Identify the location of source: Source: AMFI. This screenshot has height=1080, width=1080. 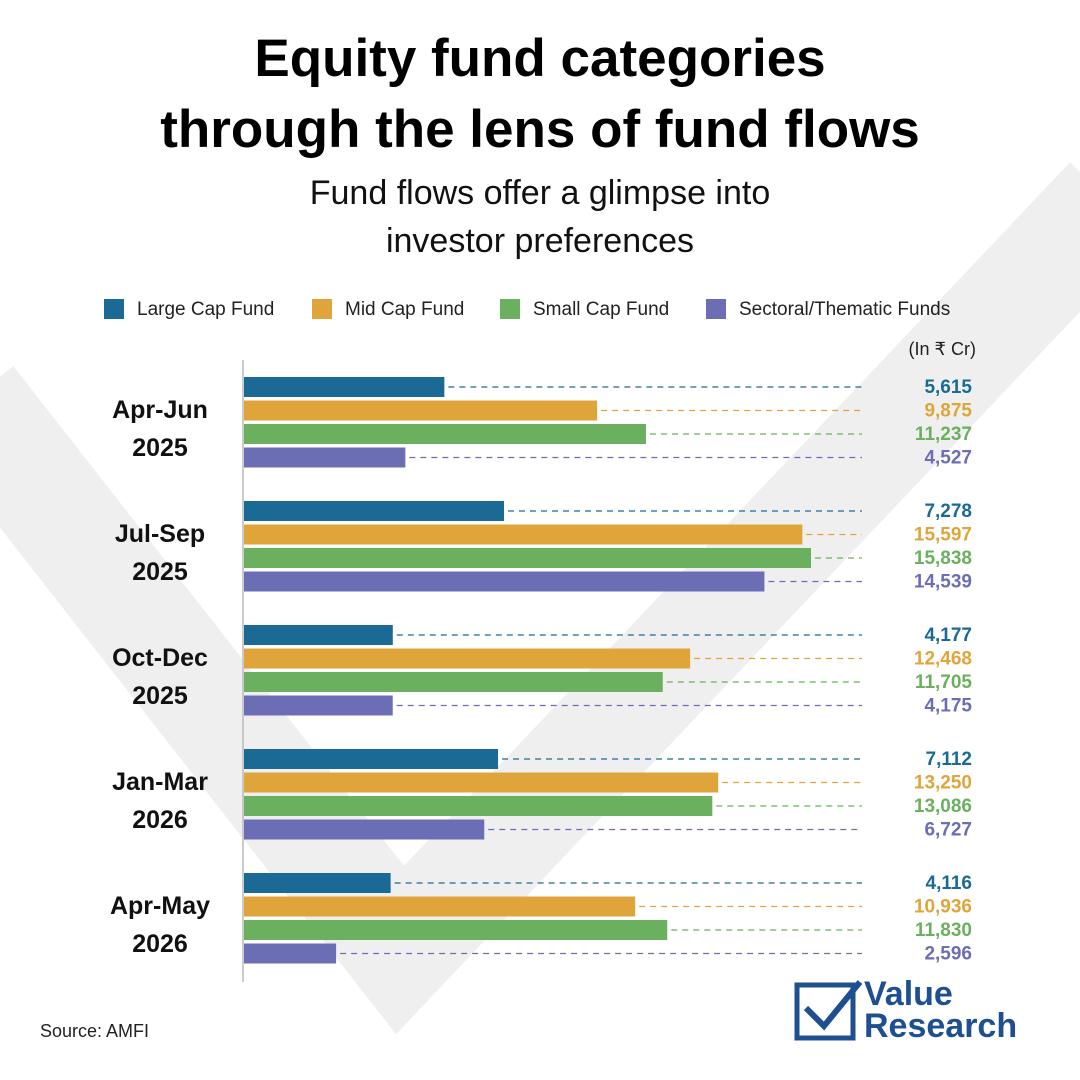
(94, 1031).